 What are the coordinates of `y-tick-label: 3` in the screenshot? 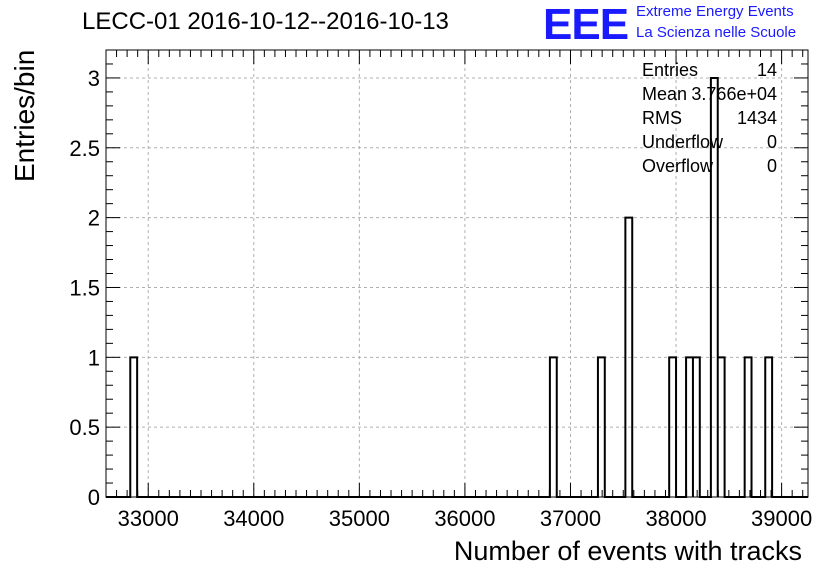 It's located at (94, 78).